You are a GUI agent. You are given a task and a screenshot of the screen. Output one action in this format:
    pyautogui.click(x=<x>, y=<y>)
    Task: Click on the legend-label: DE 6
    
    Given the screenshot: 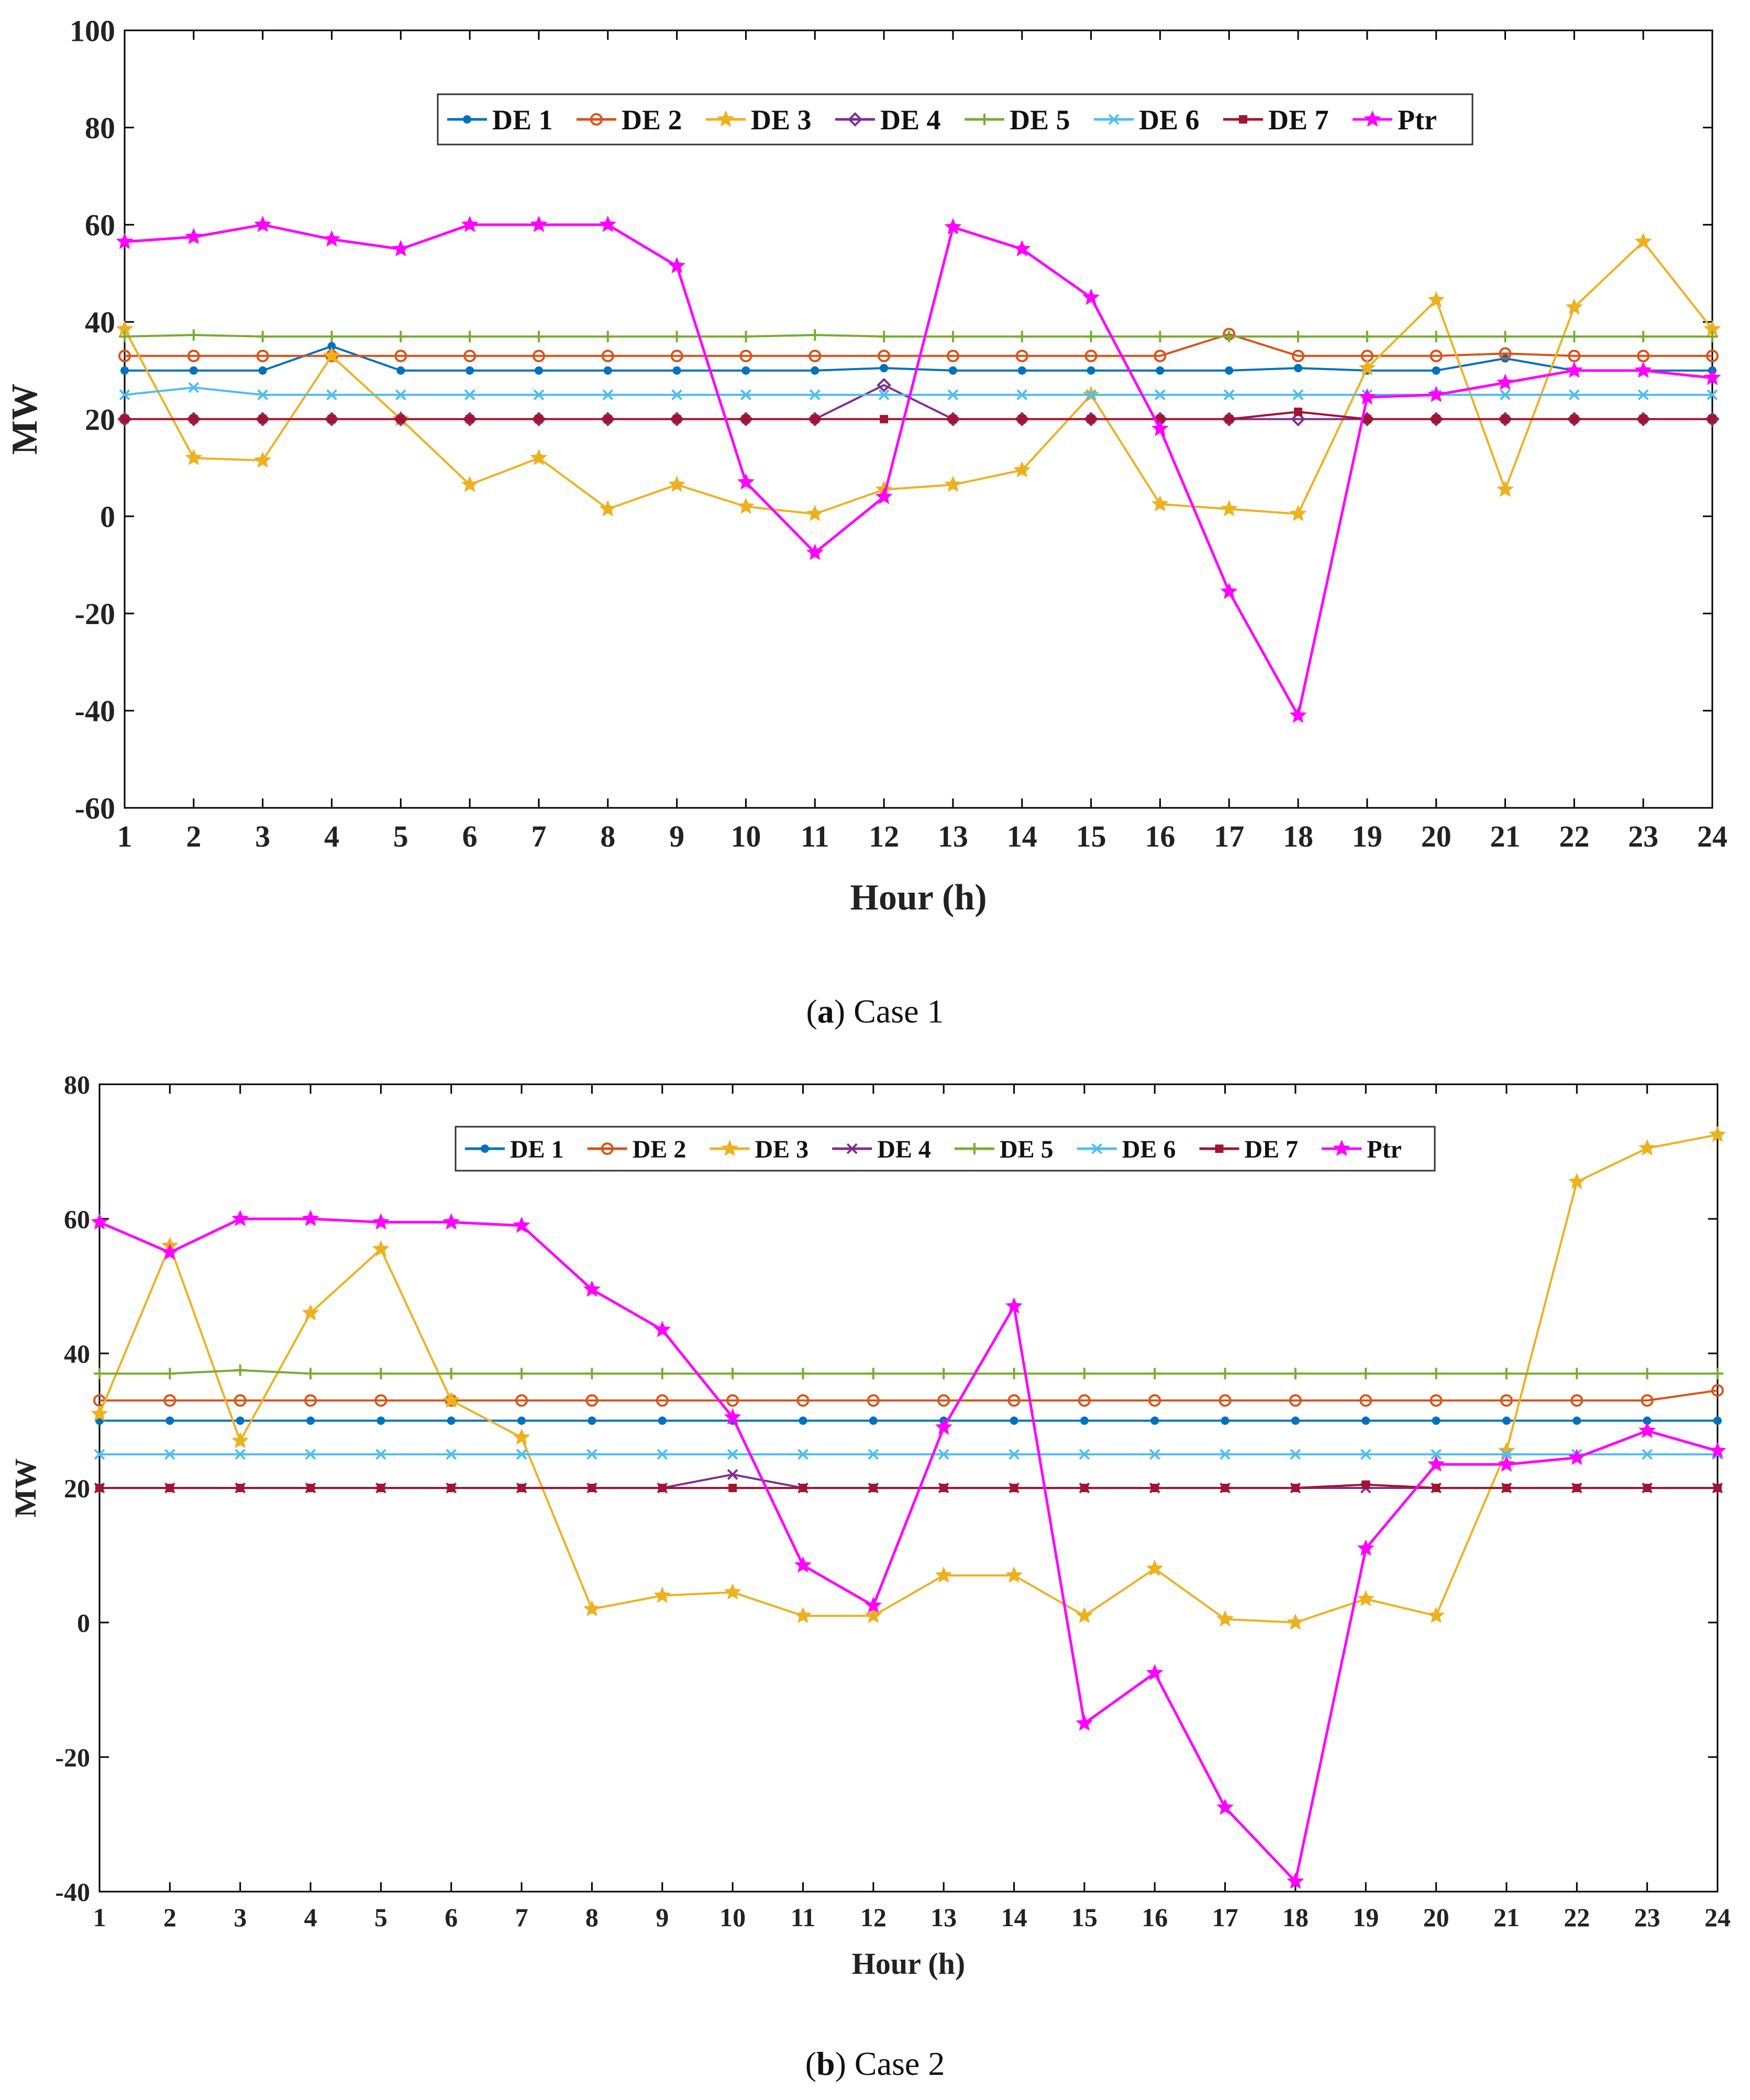 What is the action you would take?
    pyautogui.click(x=1169, y=120)
    